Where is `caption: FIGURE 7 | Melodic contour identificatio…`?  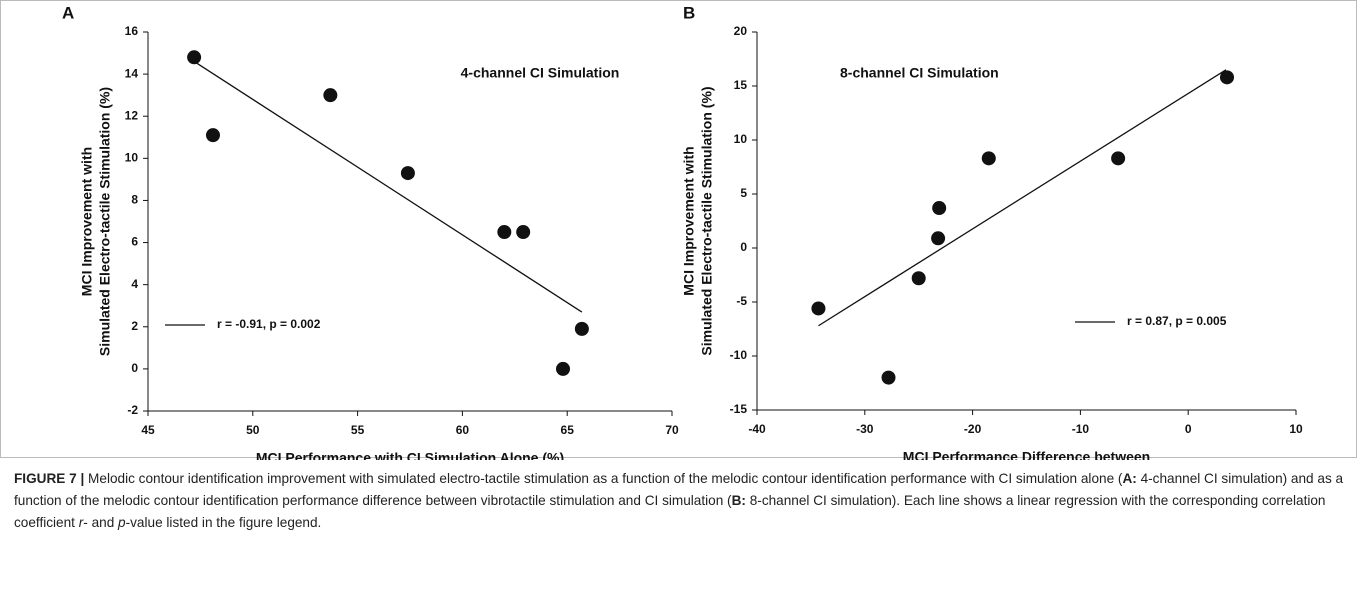 caption: FIGURE 7 | Melodic contour identificatio… is located at coordinates (679, 501).